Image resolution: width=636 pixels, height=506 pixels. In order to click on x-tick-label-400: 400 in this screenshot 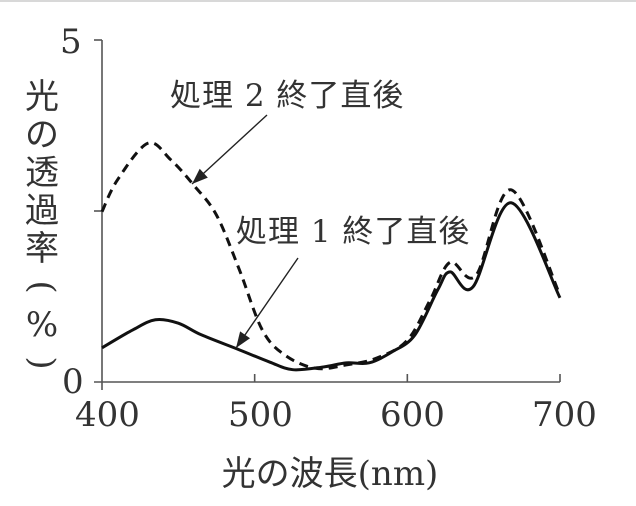, I will do `click(107, 415)`.